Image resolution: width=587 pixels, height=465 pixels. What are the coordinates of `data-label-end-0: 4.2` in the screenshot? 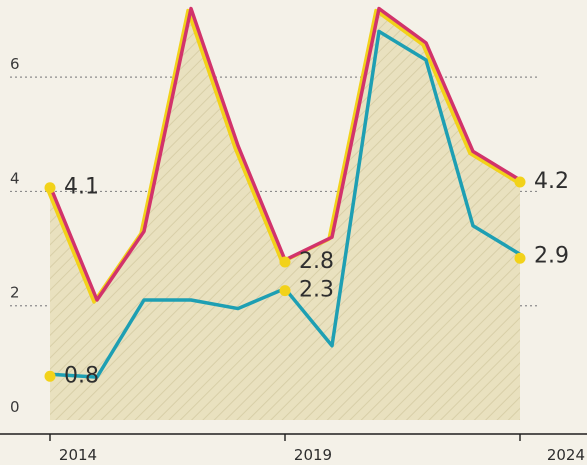 It's located at (551, 181).